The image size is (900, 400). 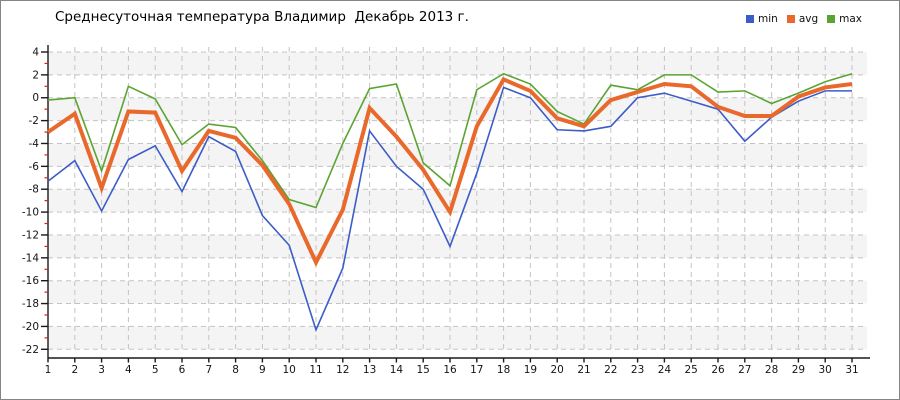 What do you see at coordinates (74, 370) in the screenshot?
I see `x-tick-label: 2` at bounding box center [74, 370].